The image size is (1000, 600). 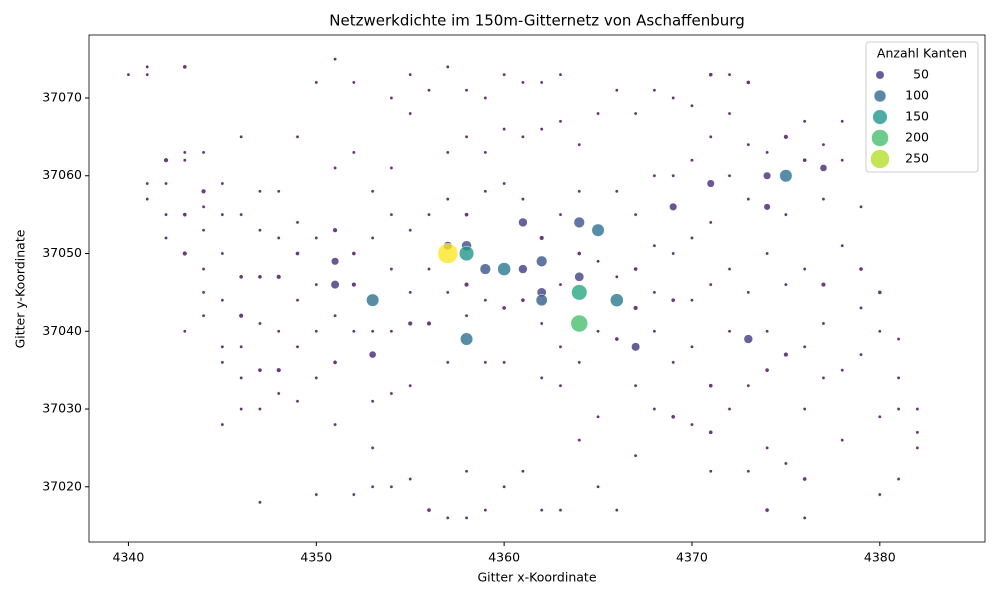 I want to click on y-tick-label: 37040, so click(x=62, y=330).